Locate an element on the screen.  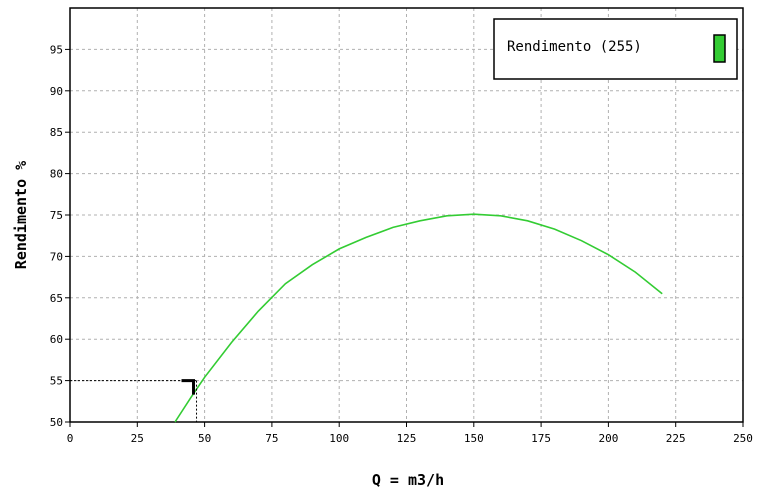
y-tick-label: 80 is located at coordinates (56, 174).